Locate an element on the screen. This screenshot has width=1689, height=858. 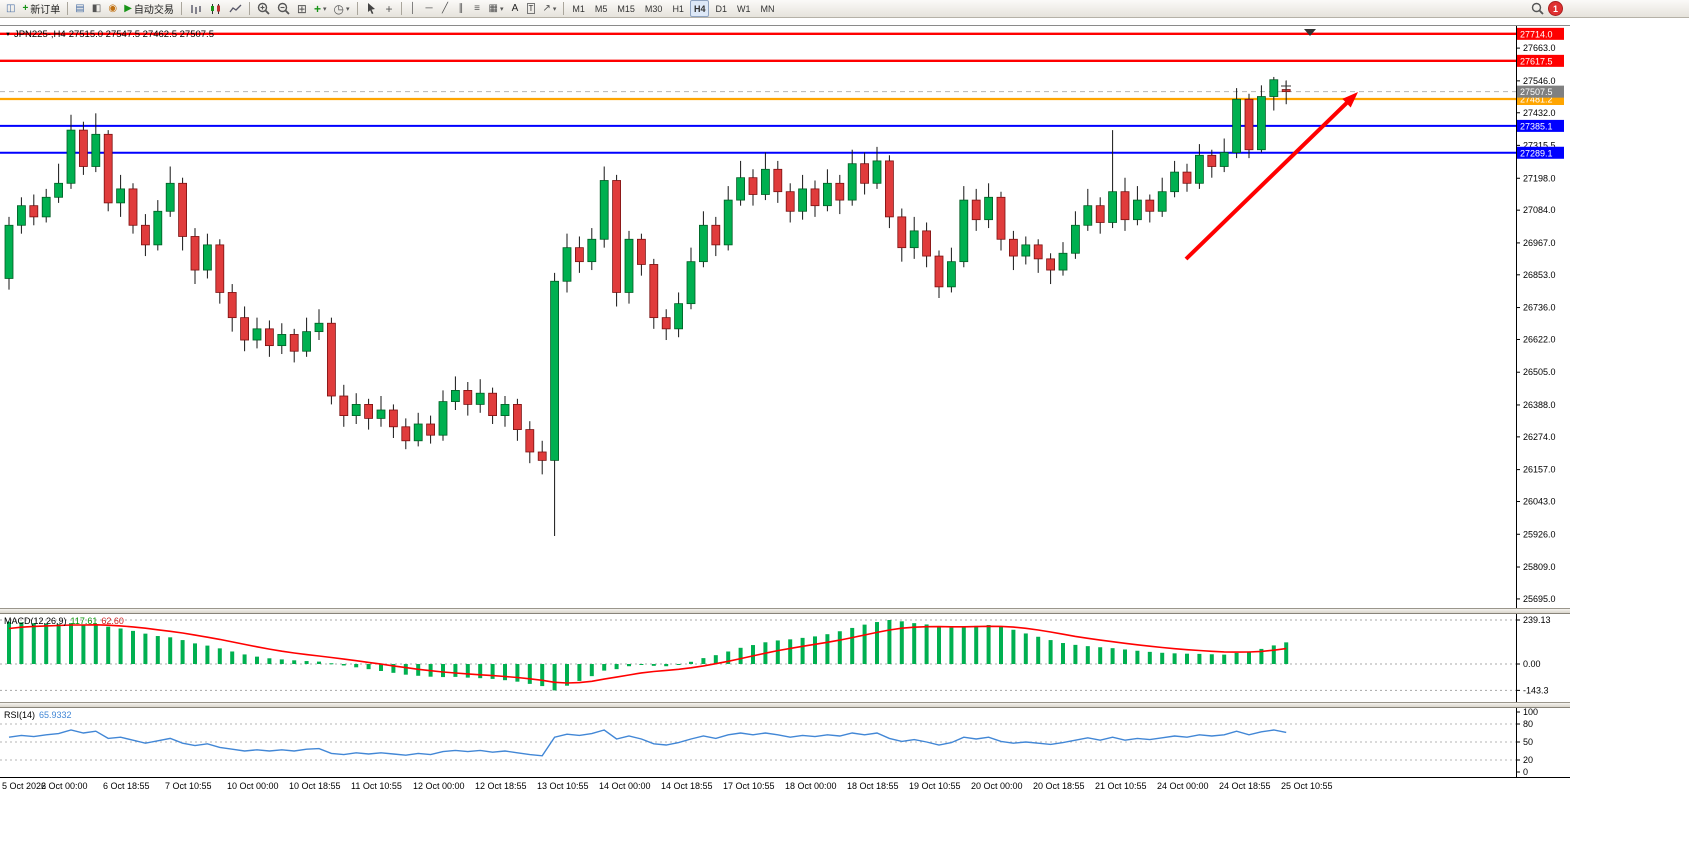
price-tick-label: 25695.0 is located at coordinates (1539, 599).